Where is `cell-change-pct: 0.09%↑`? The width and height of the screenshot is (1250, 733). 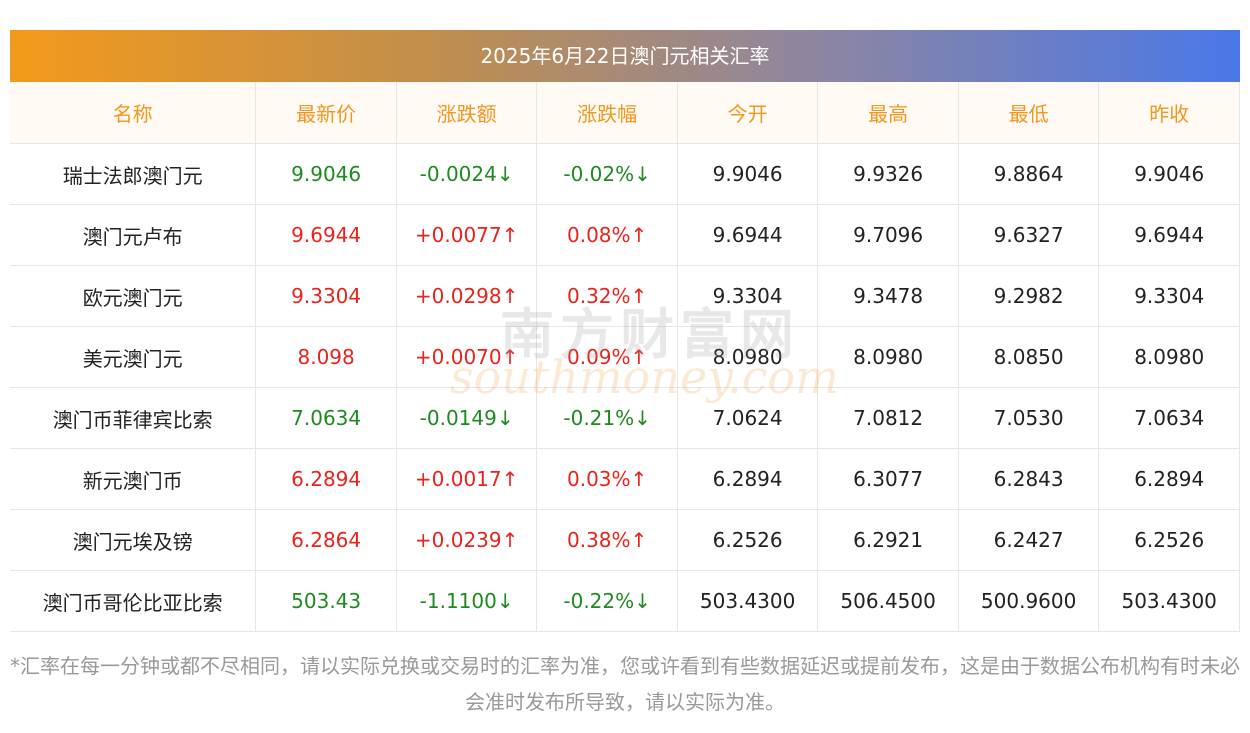 cell-change-pct: 0.09%↑ is located at coordinates (607, 357).